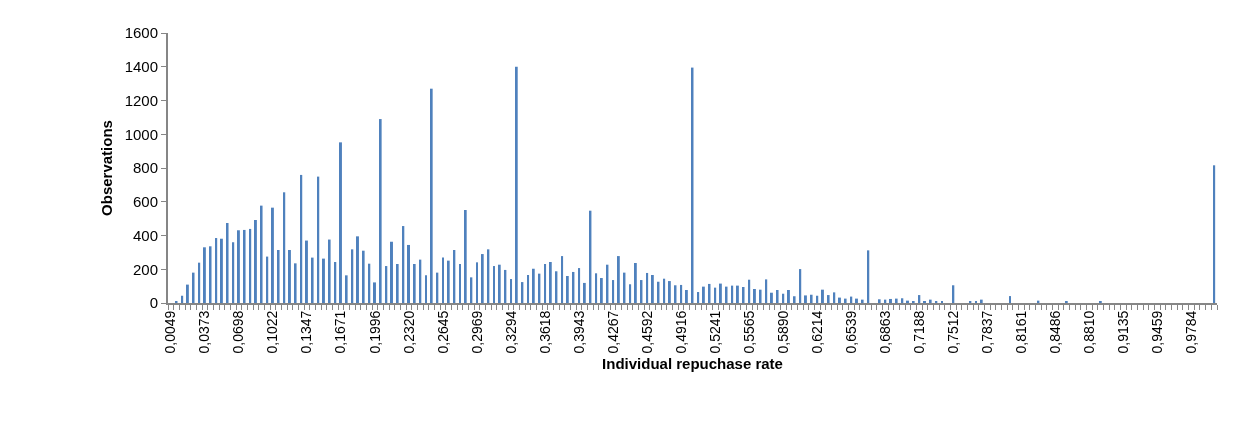 Image resolution: width=1241 pixels, height=432 pixels. What do you see at coordinates (204, 332) in the screenshot?
I see `x-tick-label: 0,0373` at bounding box center [204, 332].